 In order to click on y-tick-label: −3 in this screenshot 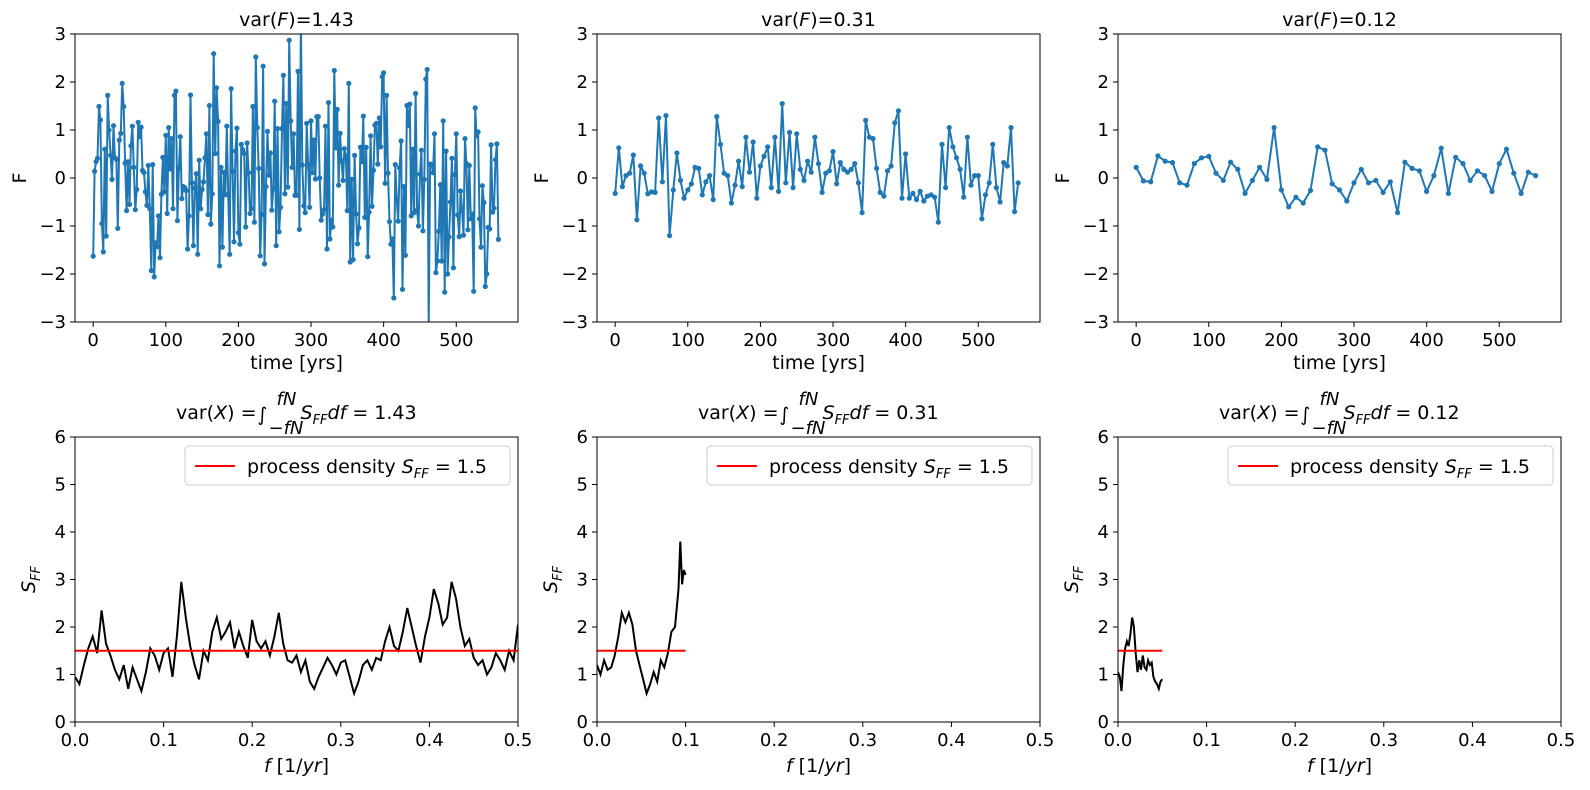, I will do `click(52, 322)`.